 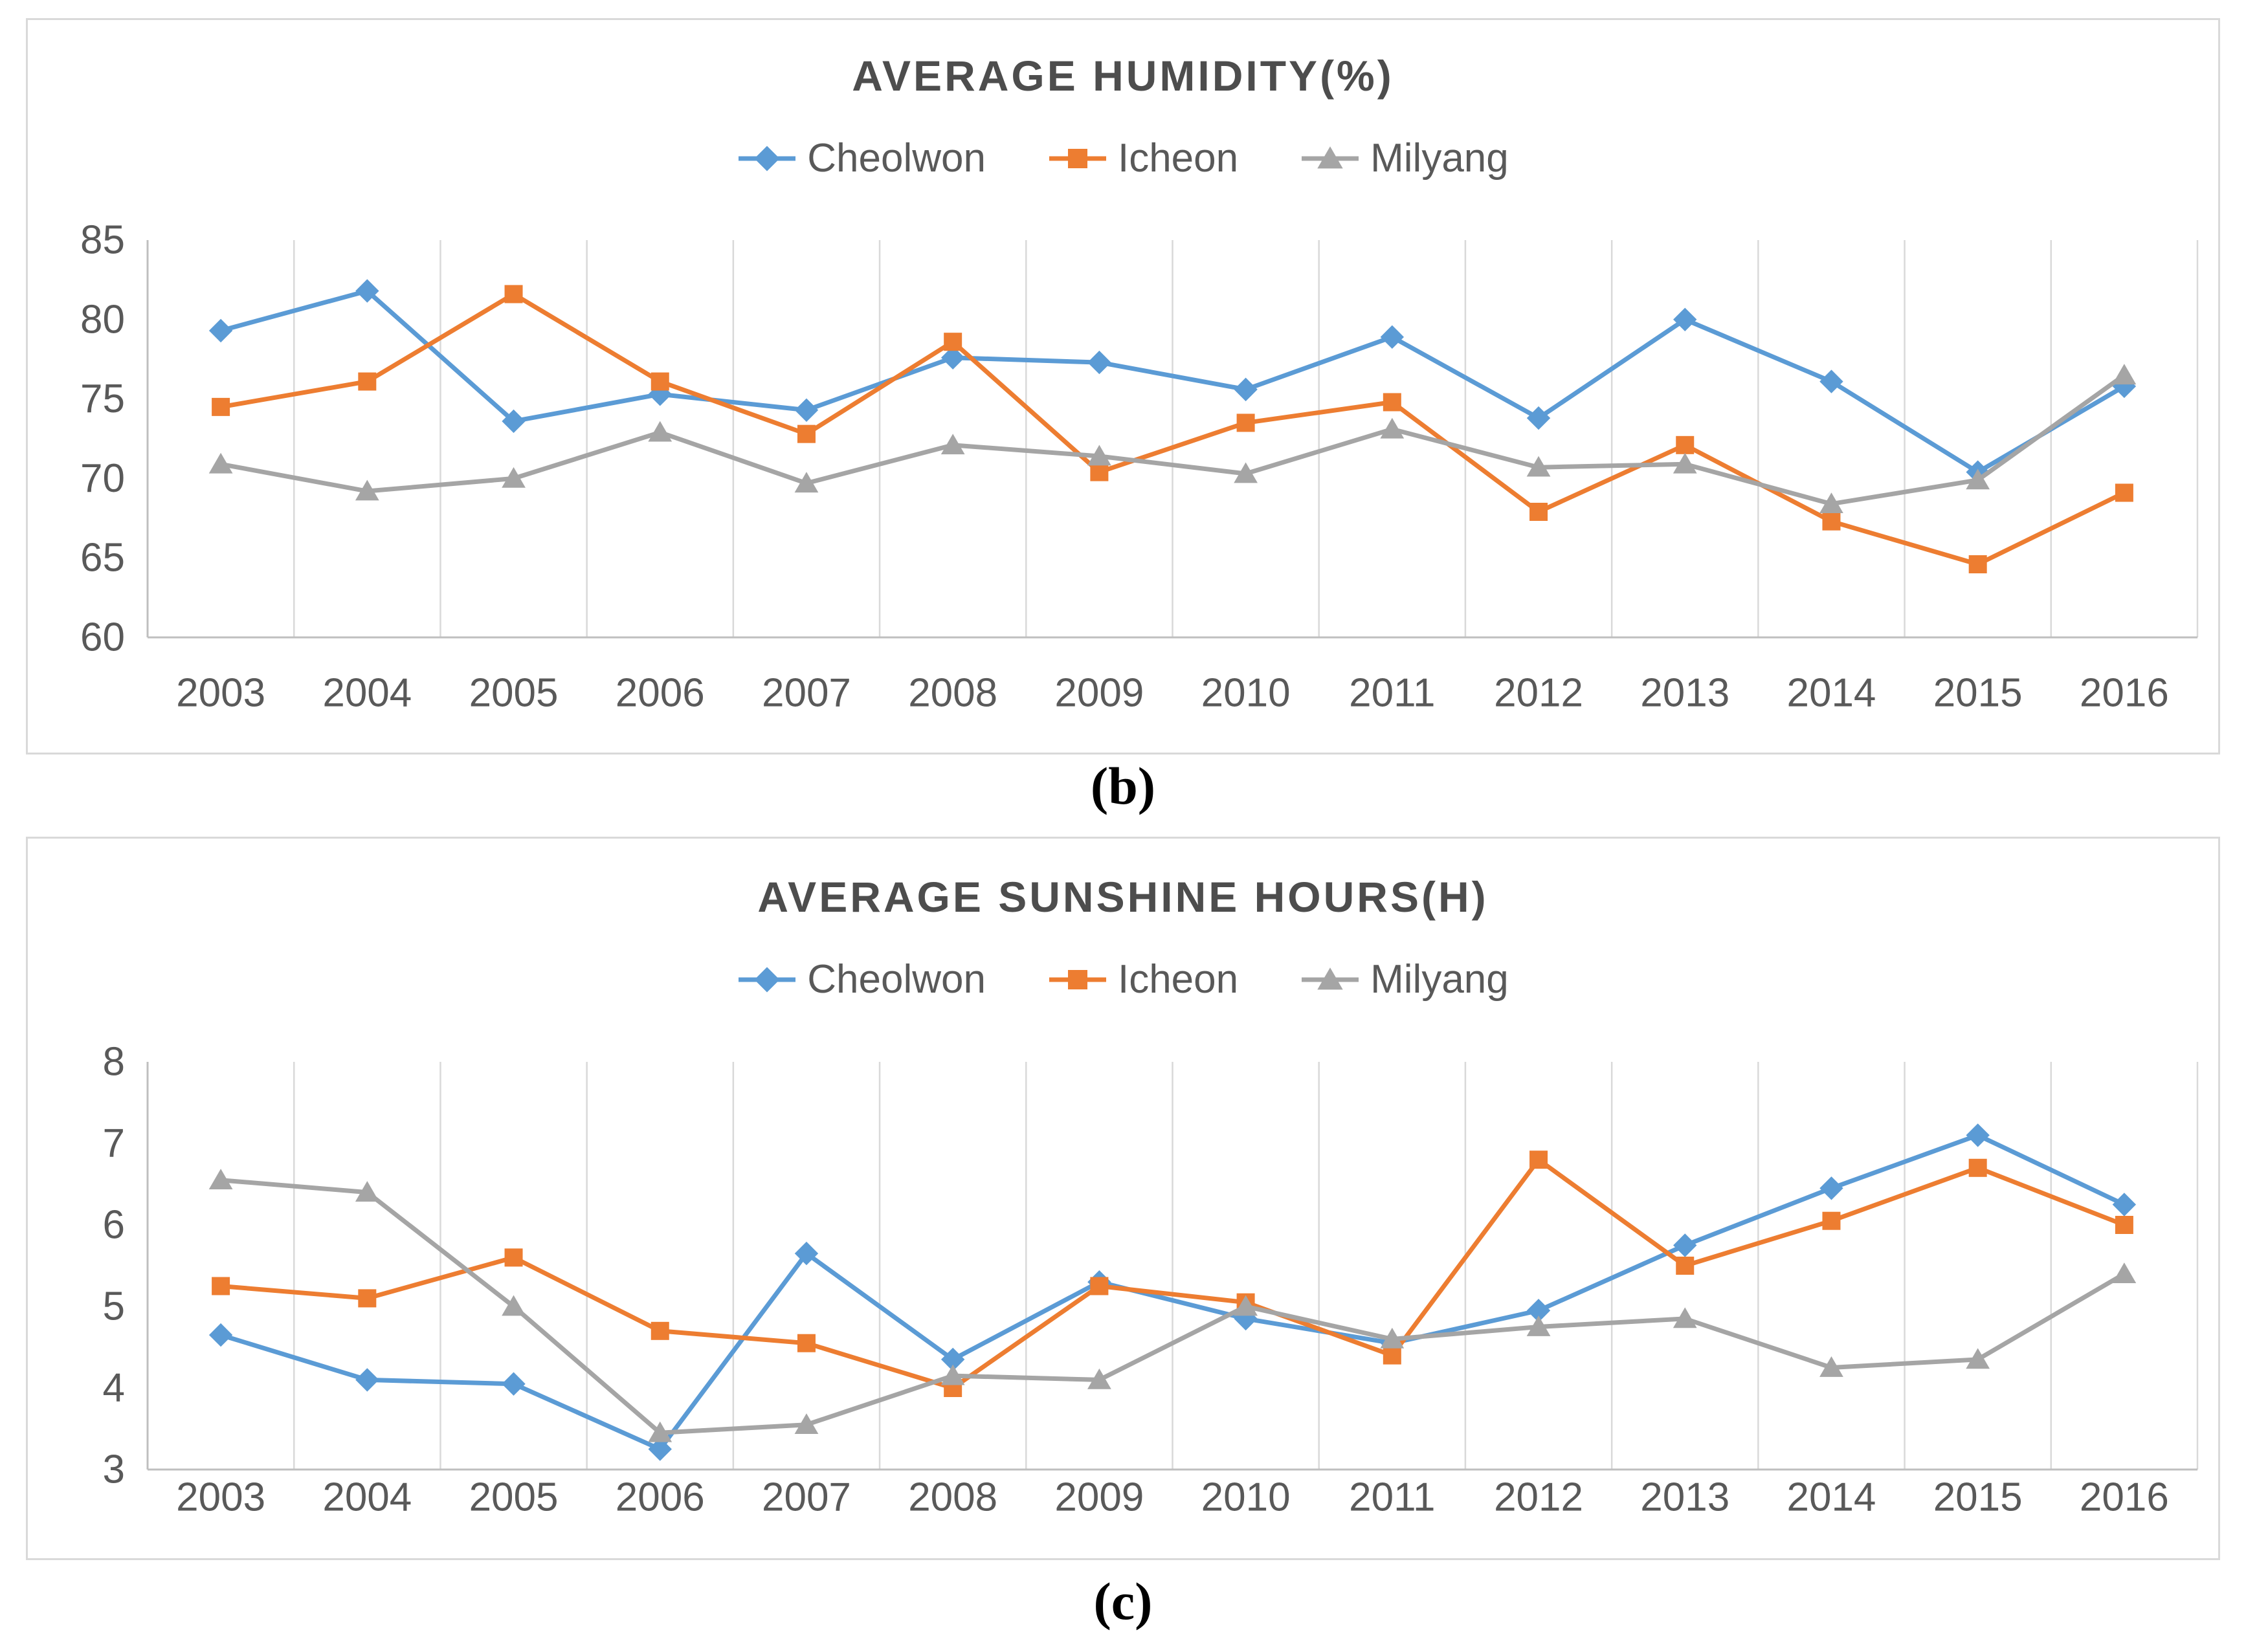 I want to click on x-tick-label: 2005, so click(x=514, y=1497).